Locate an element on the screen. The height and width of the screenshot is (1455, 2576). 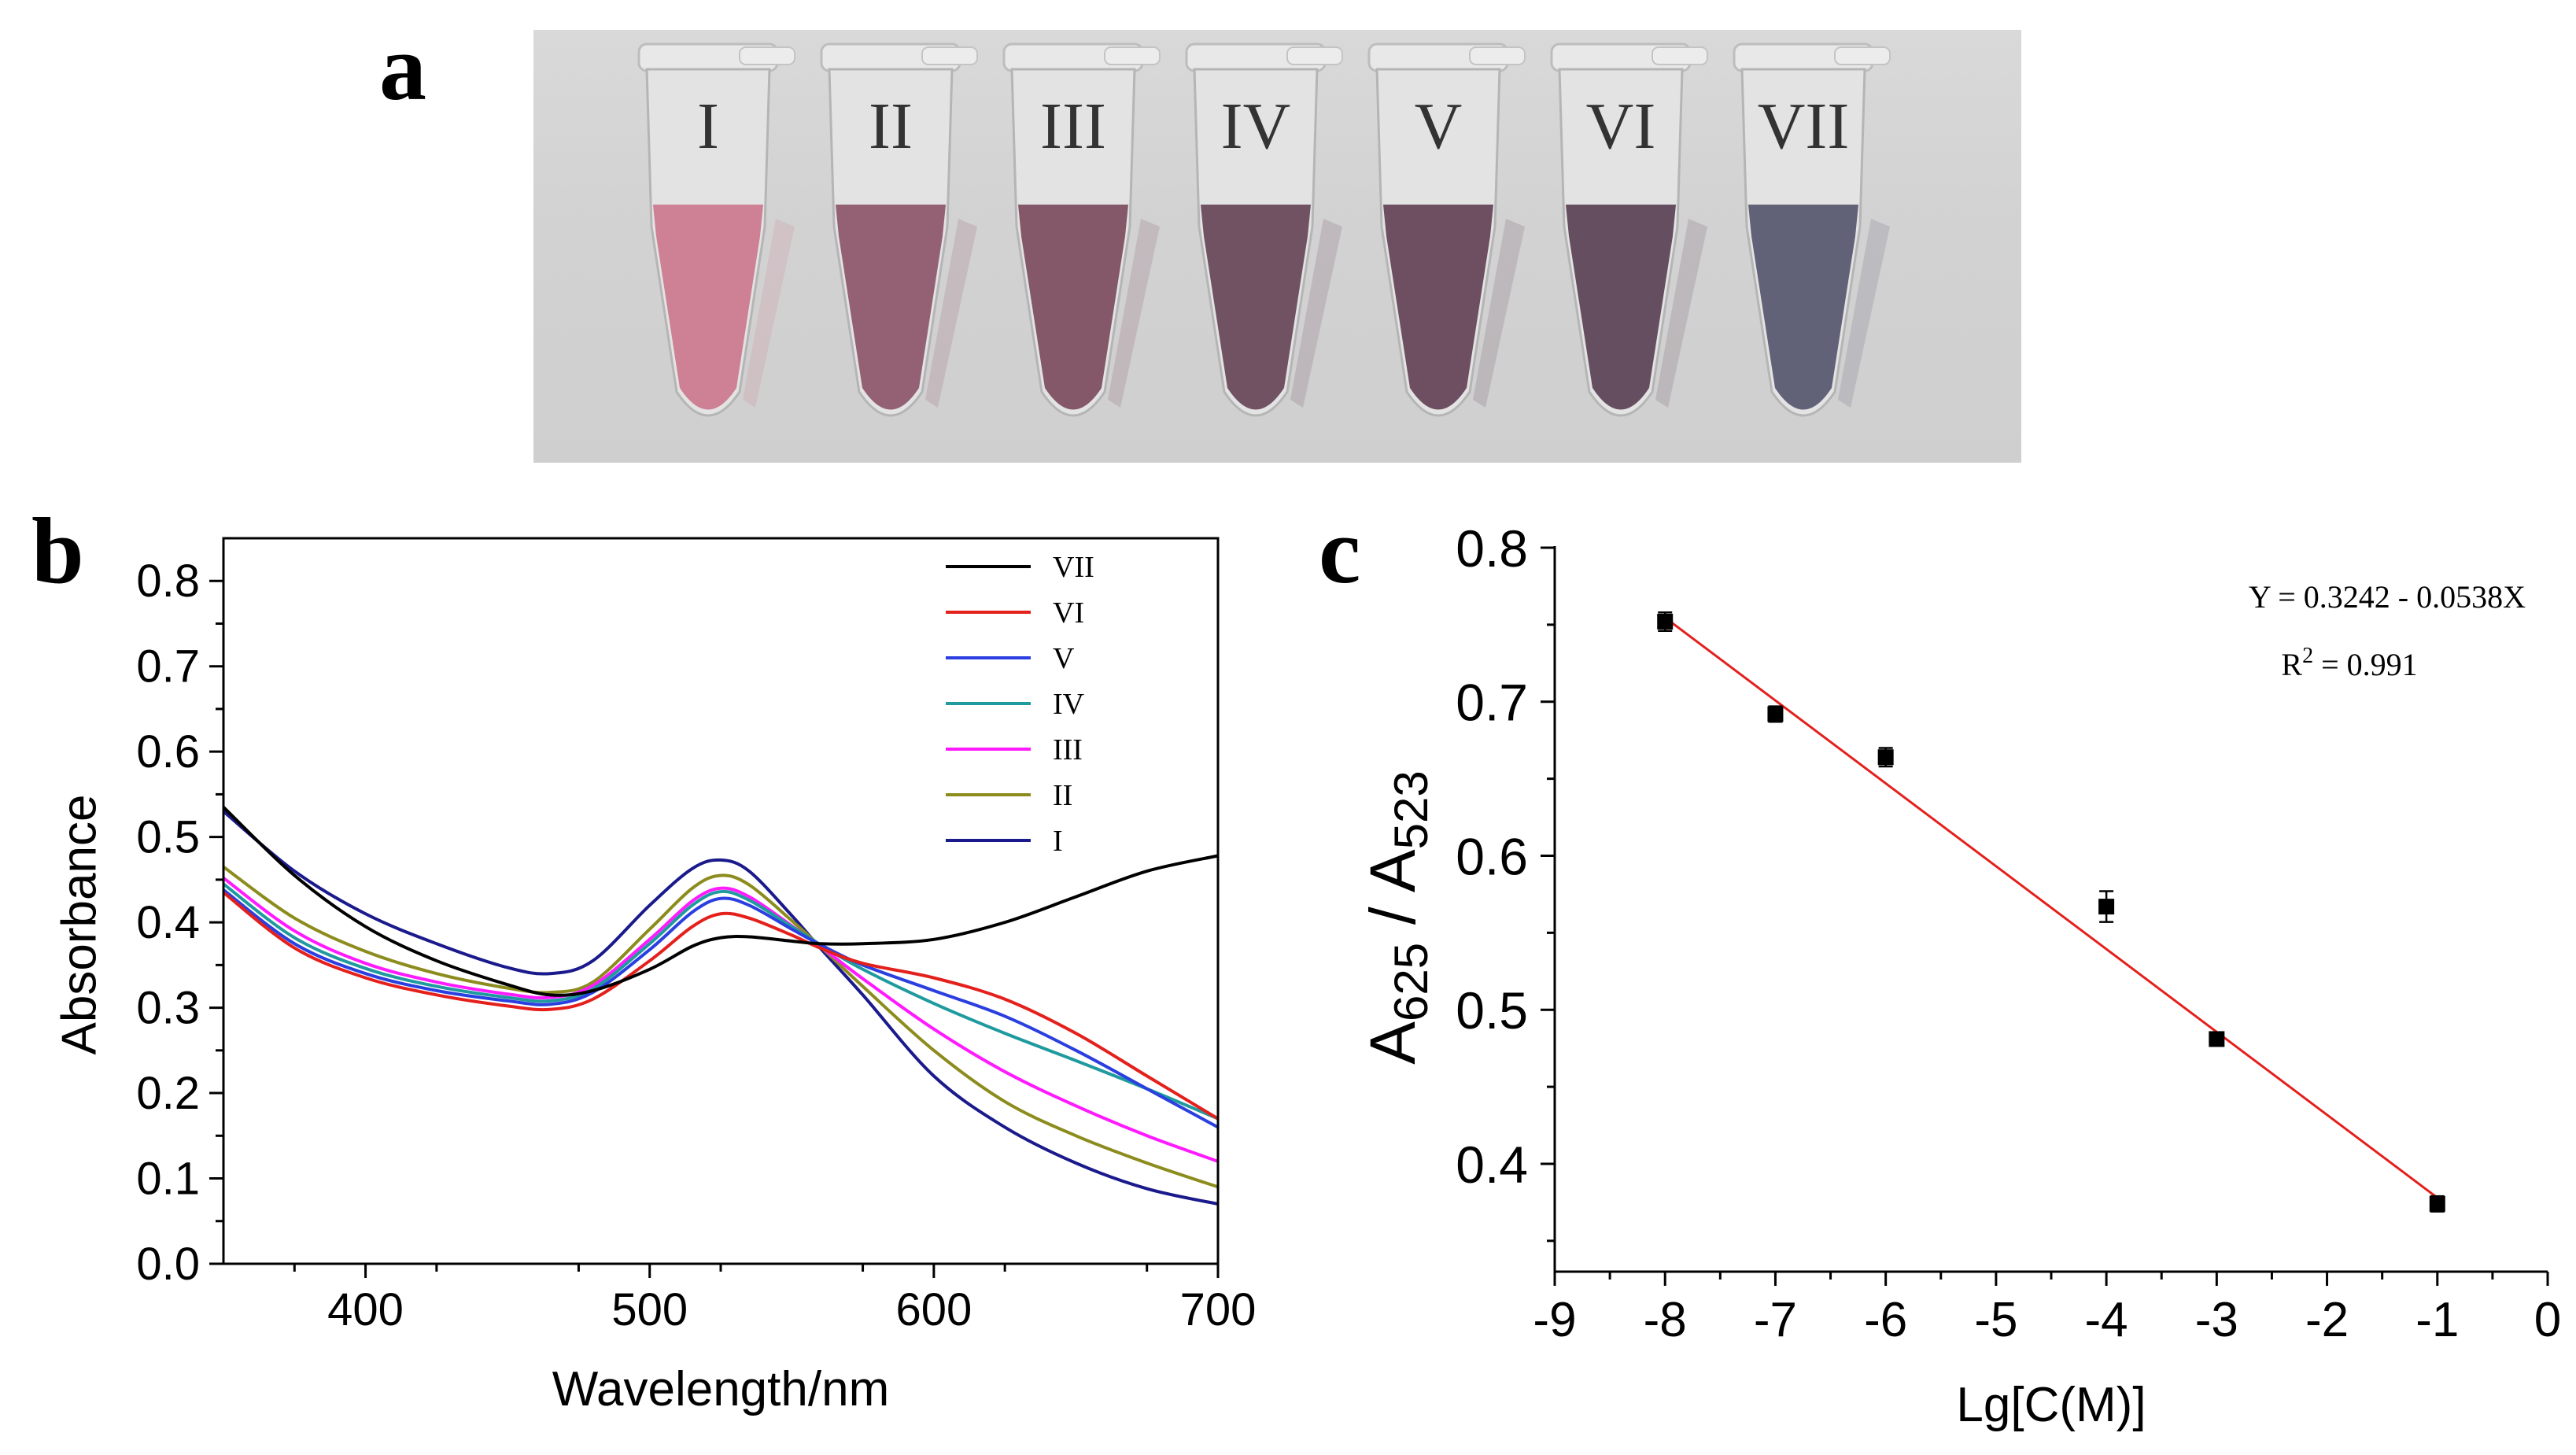
x-tick-label: -9 is located at coordinates (1554, 1320).